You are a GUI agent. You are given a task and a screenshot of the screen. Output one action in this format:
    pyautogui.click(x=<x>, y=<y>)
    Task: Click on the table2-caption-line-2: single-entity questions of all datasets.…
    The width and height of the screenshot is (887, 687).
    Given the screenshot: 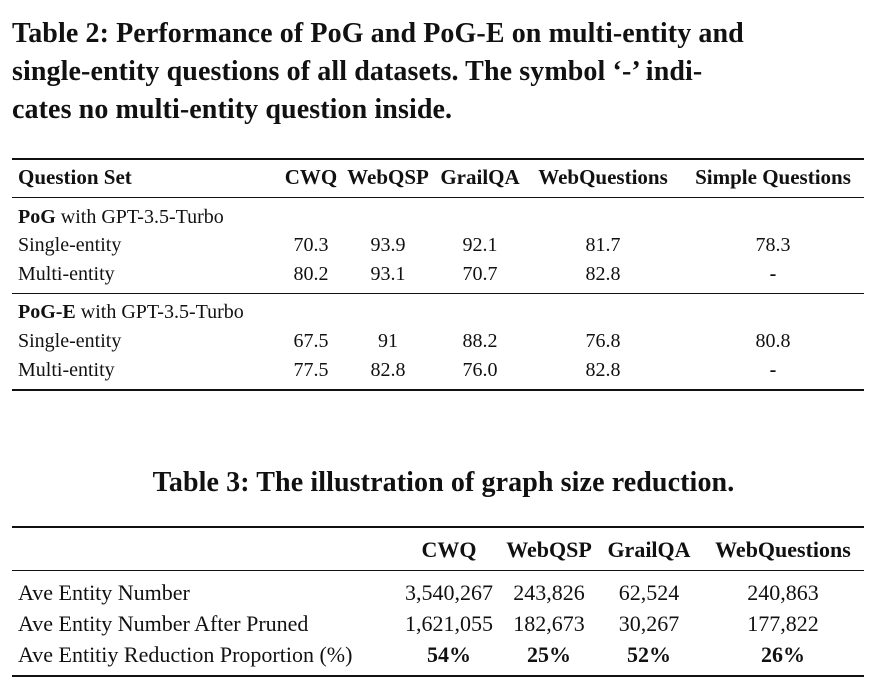 What is the action you would take?
    pyautogui.click(x=357, y=71)
    